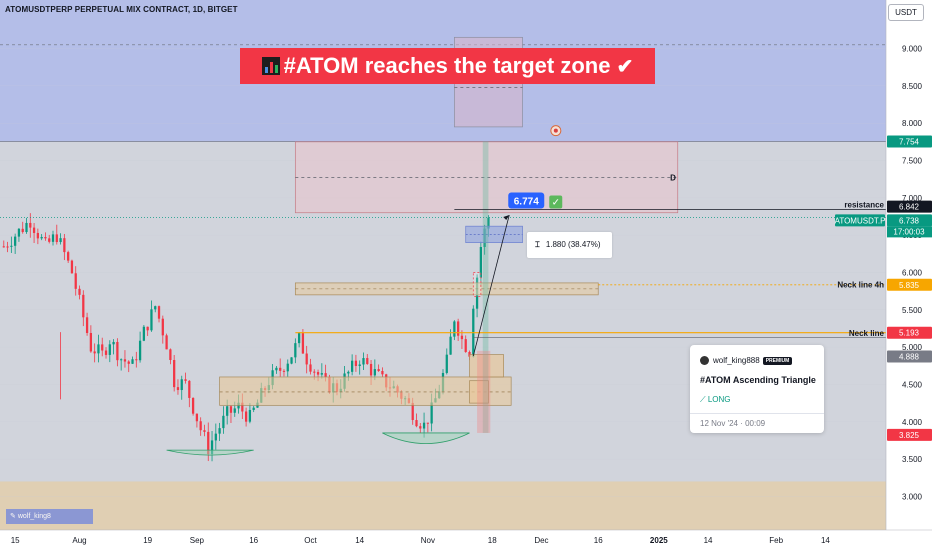 Image resolution: width=932 pixels, height=550 pixels. What do you see at coordinates (719, 399) in the screenshot?
I see `idea-direction: LONG` at bounding box center [719, 399].